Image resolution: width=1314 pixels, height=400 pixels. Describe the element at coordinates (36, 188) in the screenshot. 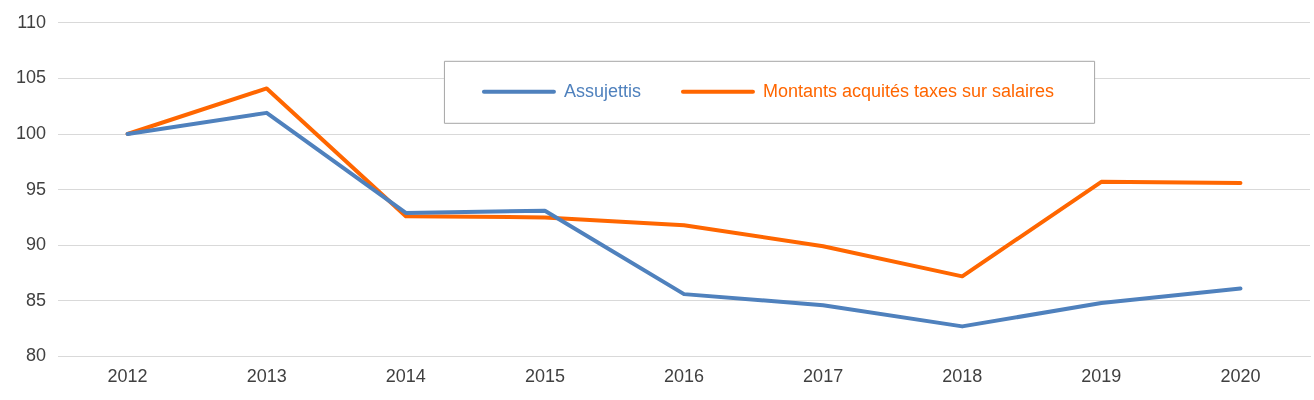

I see `y-tick-label: 95` at that location.